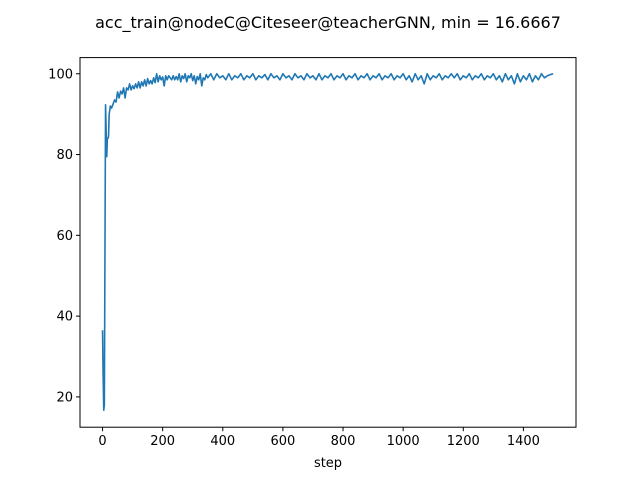  What do you see at coordinates (102, 441) in the screenshot?
I see `x-tick-label: 0` at bounding box center [102, 441].